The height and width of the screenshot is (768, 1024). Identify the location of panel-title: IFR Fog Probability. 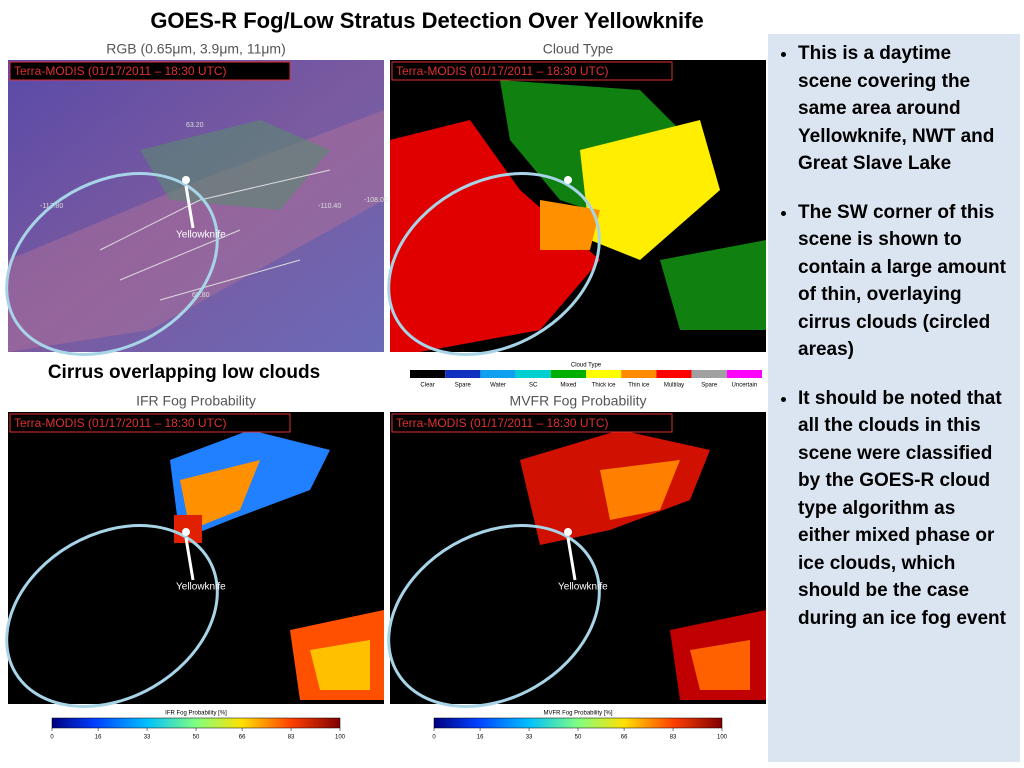
(196, 401).